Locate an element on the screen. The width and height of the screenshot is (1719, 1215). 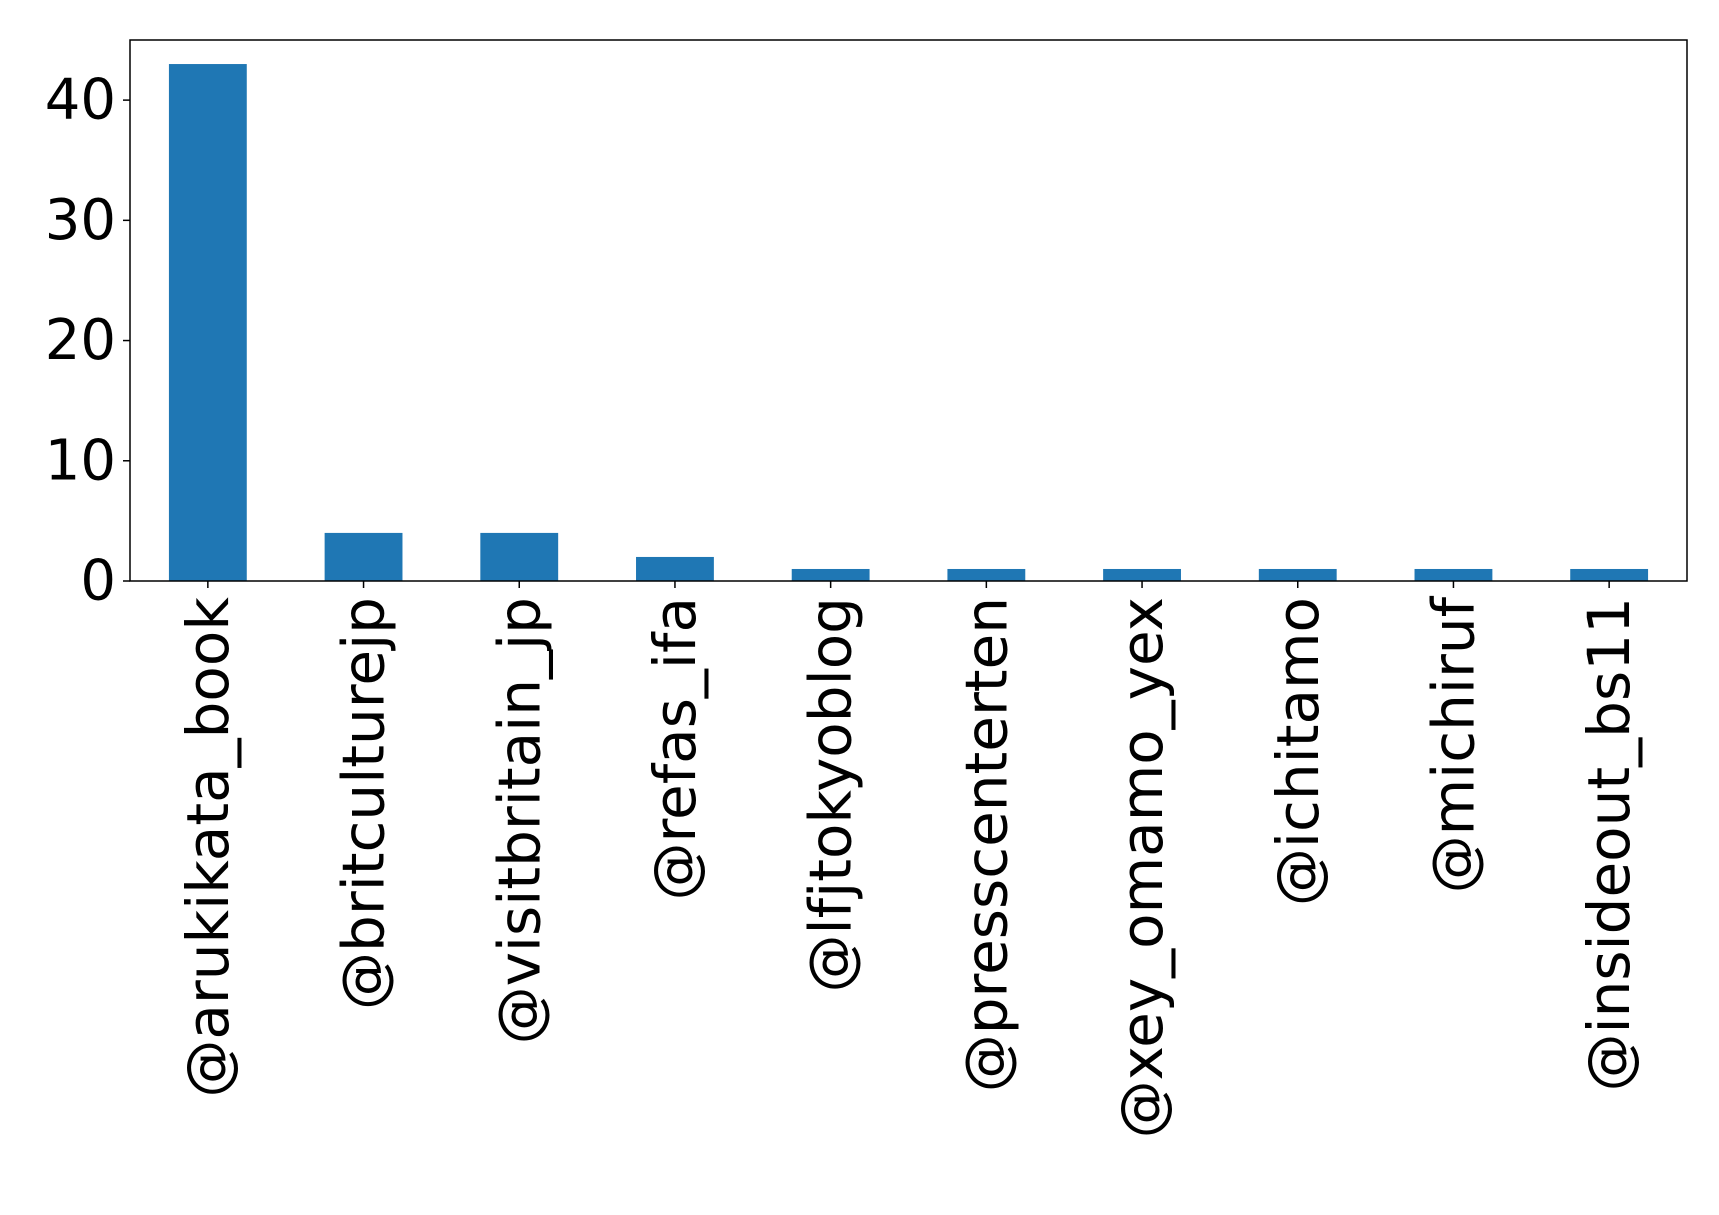
x-tick-label: @visitbritain_jp is located at coordinates (519, 820).